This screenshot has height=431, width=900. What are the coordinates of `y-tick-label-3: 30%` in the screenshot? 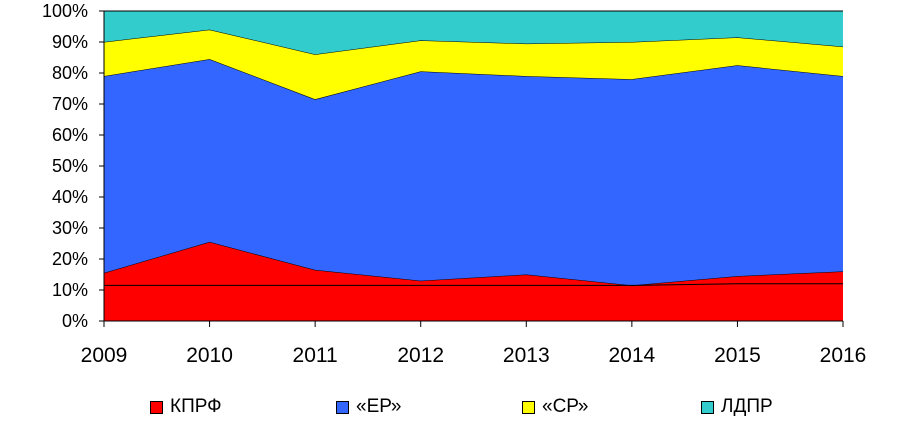 It's located at (70, 228).